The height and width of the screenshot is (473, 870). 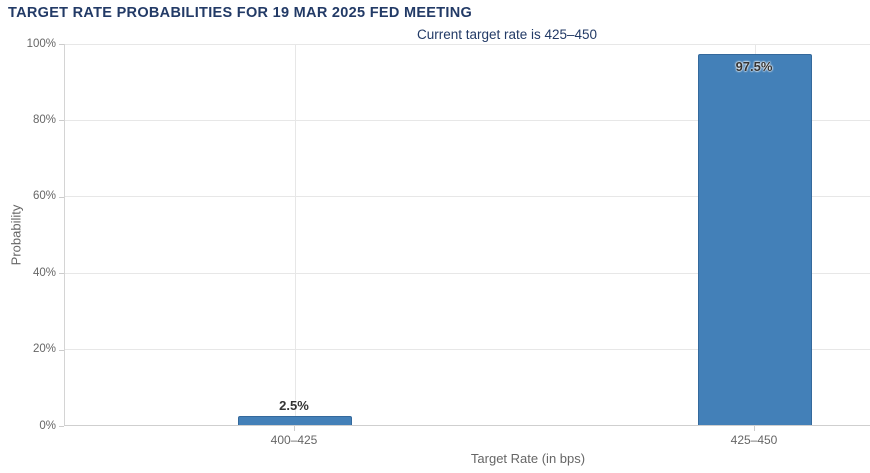 I want to click on x-axis-title: Target Rate (in bps), so click(x=528, y=458).